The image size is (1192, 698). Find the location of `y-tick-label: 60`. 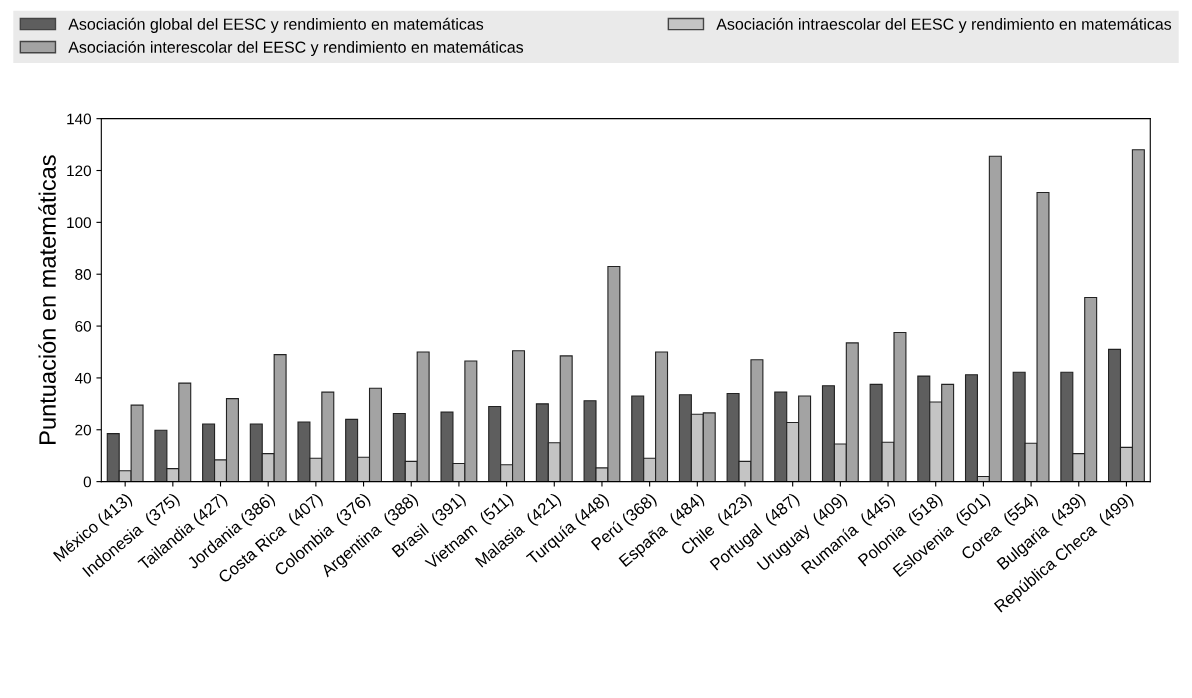

y-tick-label: 60 is located at coordinates (83, 326).